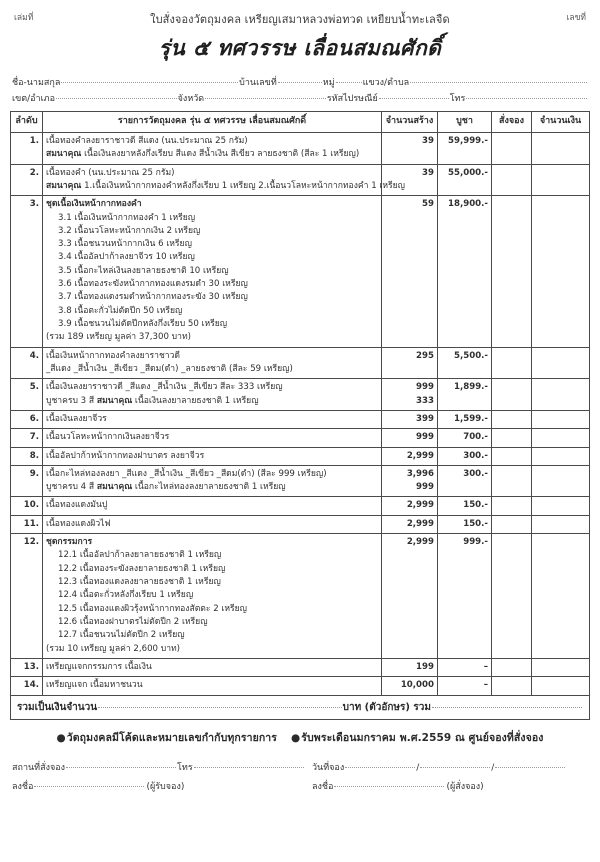 This screenshot has height=862, width=600. I want to click on house-no-input, so click(299, 82).